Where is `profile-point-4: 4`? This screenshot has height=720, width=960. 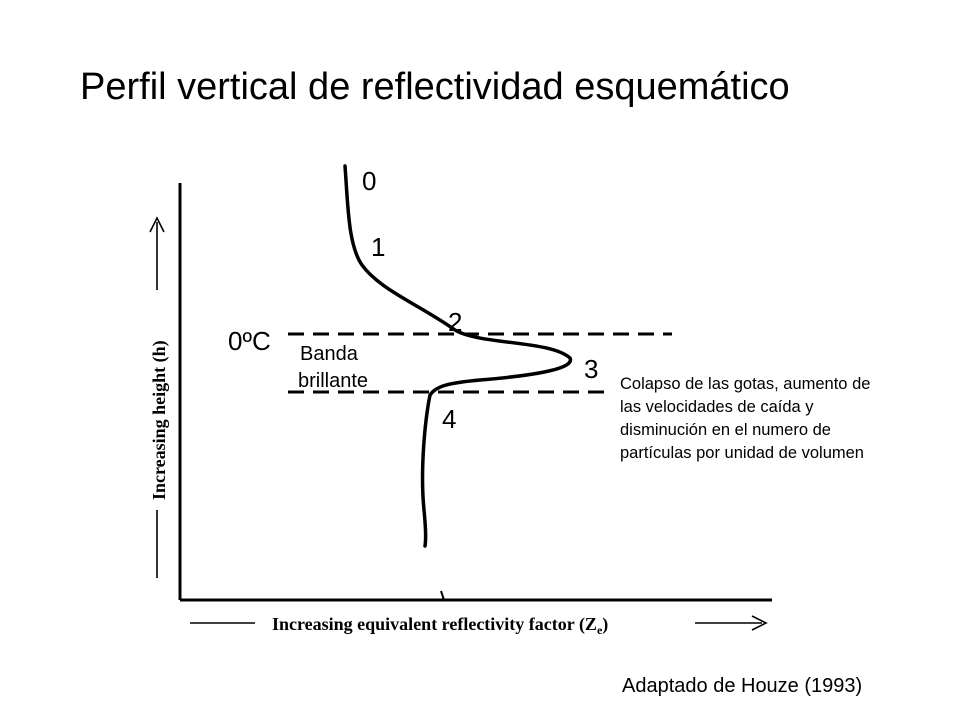
profile-point-4: 4 is located at coordinates (449, 419).